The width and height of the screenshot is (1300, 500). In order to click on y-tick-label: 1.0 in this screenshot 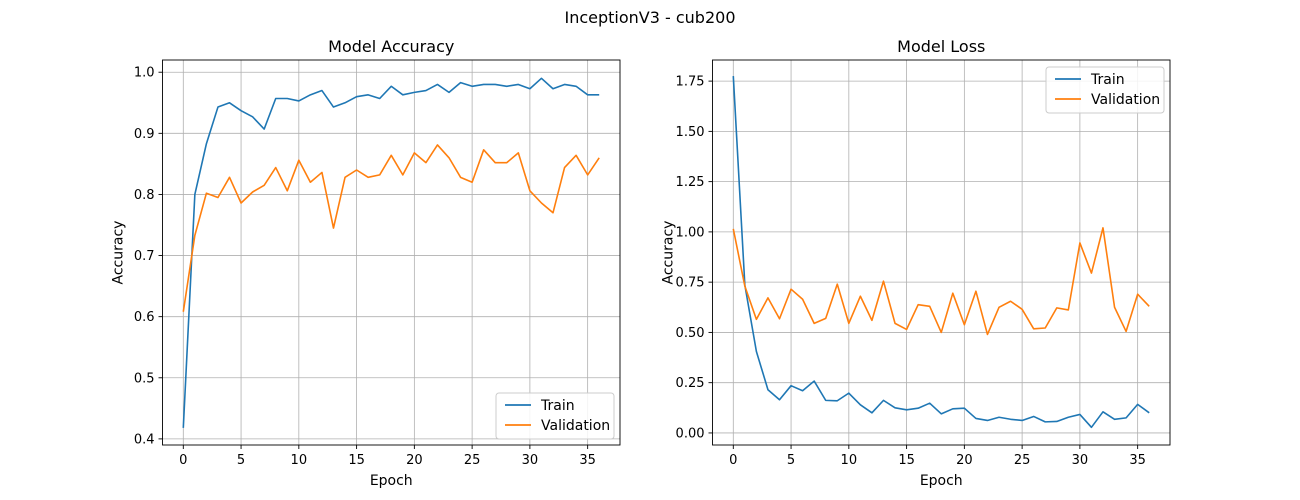, I will do `click(144, 73)`.